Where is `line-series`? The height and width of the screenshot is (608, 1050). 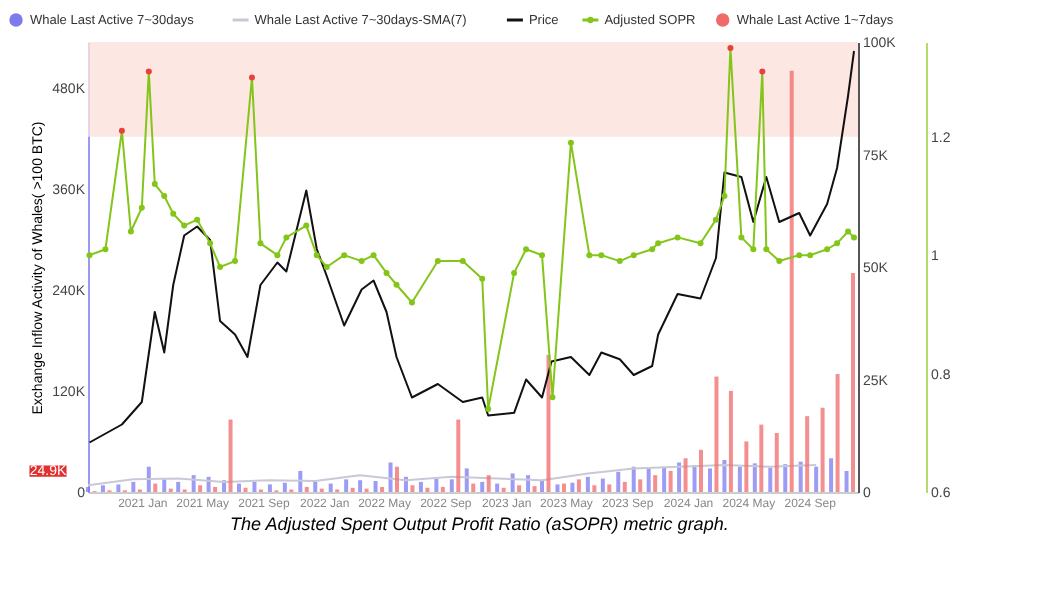
line-series is located at coordinates (452, 475).